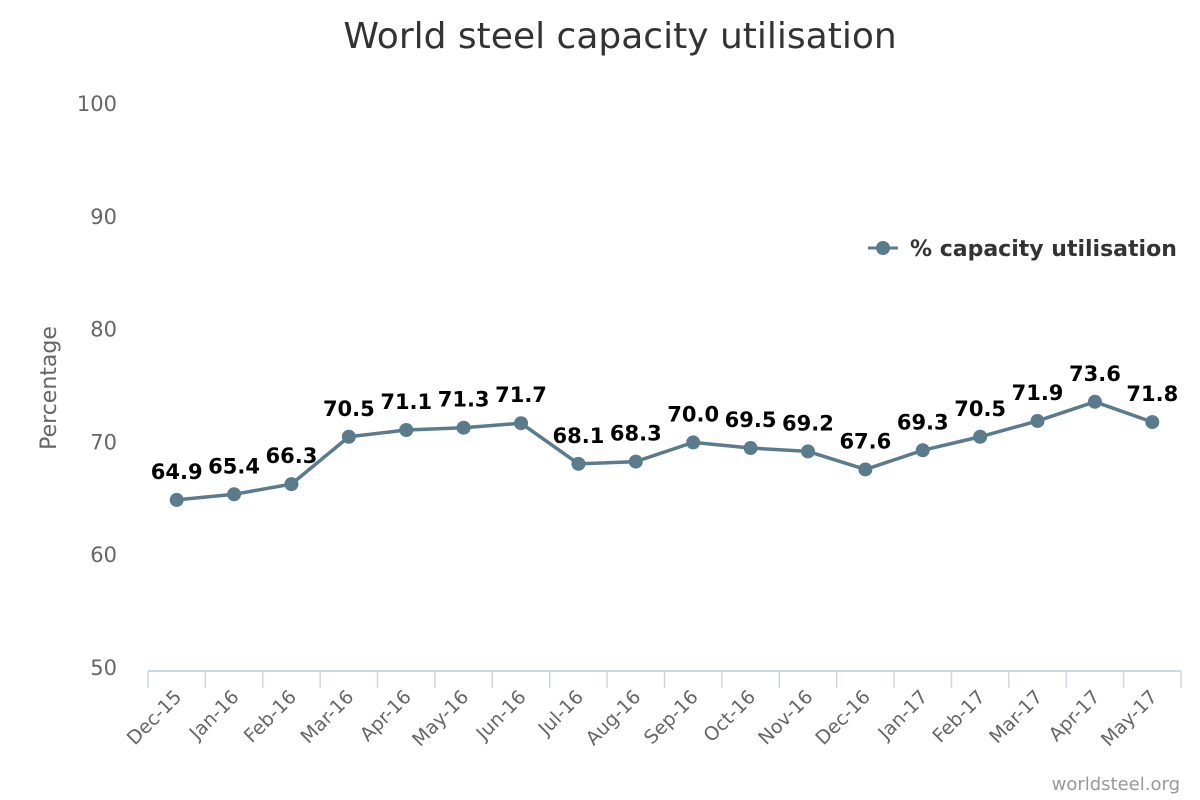 This screenshot has width=1200, height=800. Describe the element at coordinates (155, 718) in the screenshot. I see `x-tick-label: Dec-15` at that location.